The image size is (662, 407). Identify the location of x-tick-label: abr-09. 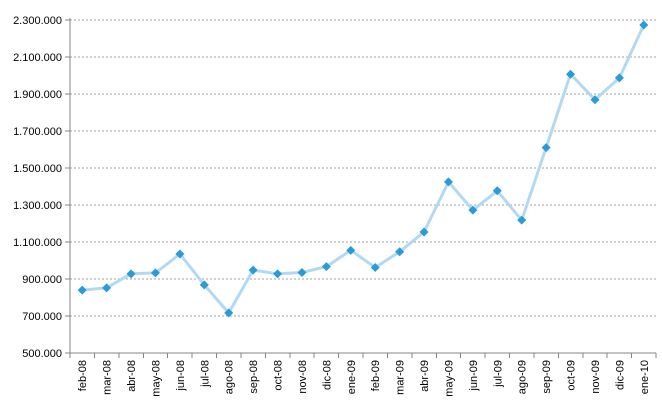
(425, 376).